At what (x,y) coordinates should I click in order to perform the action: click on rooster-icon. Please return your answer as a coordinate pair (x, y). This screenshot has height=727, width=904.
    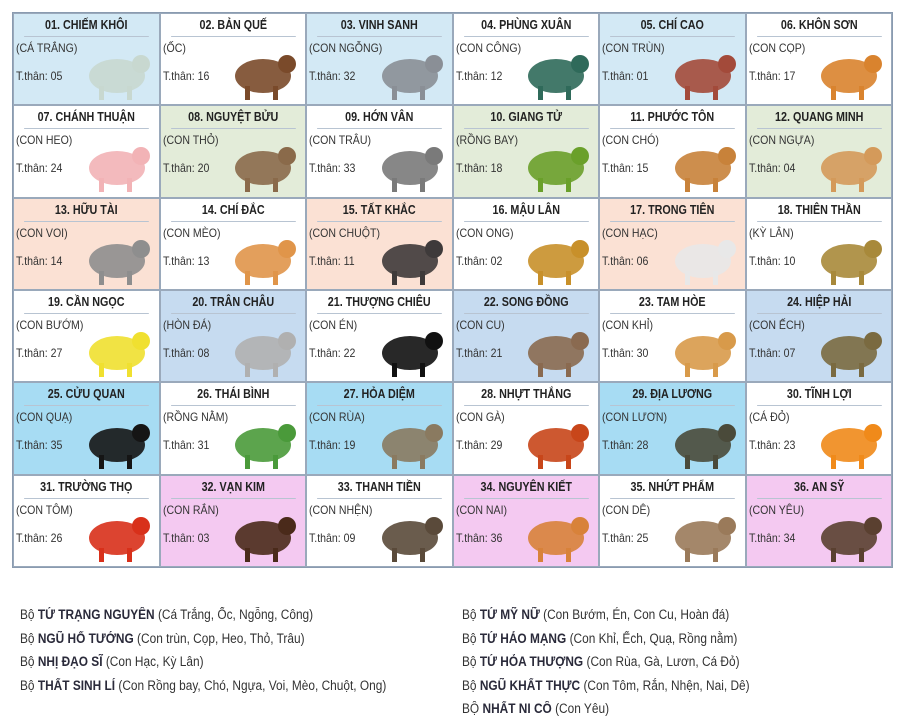
    Looking at the image, I should click on (558, 447).